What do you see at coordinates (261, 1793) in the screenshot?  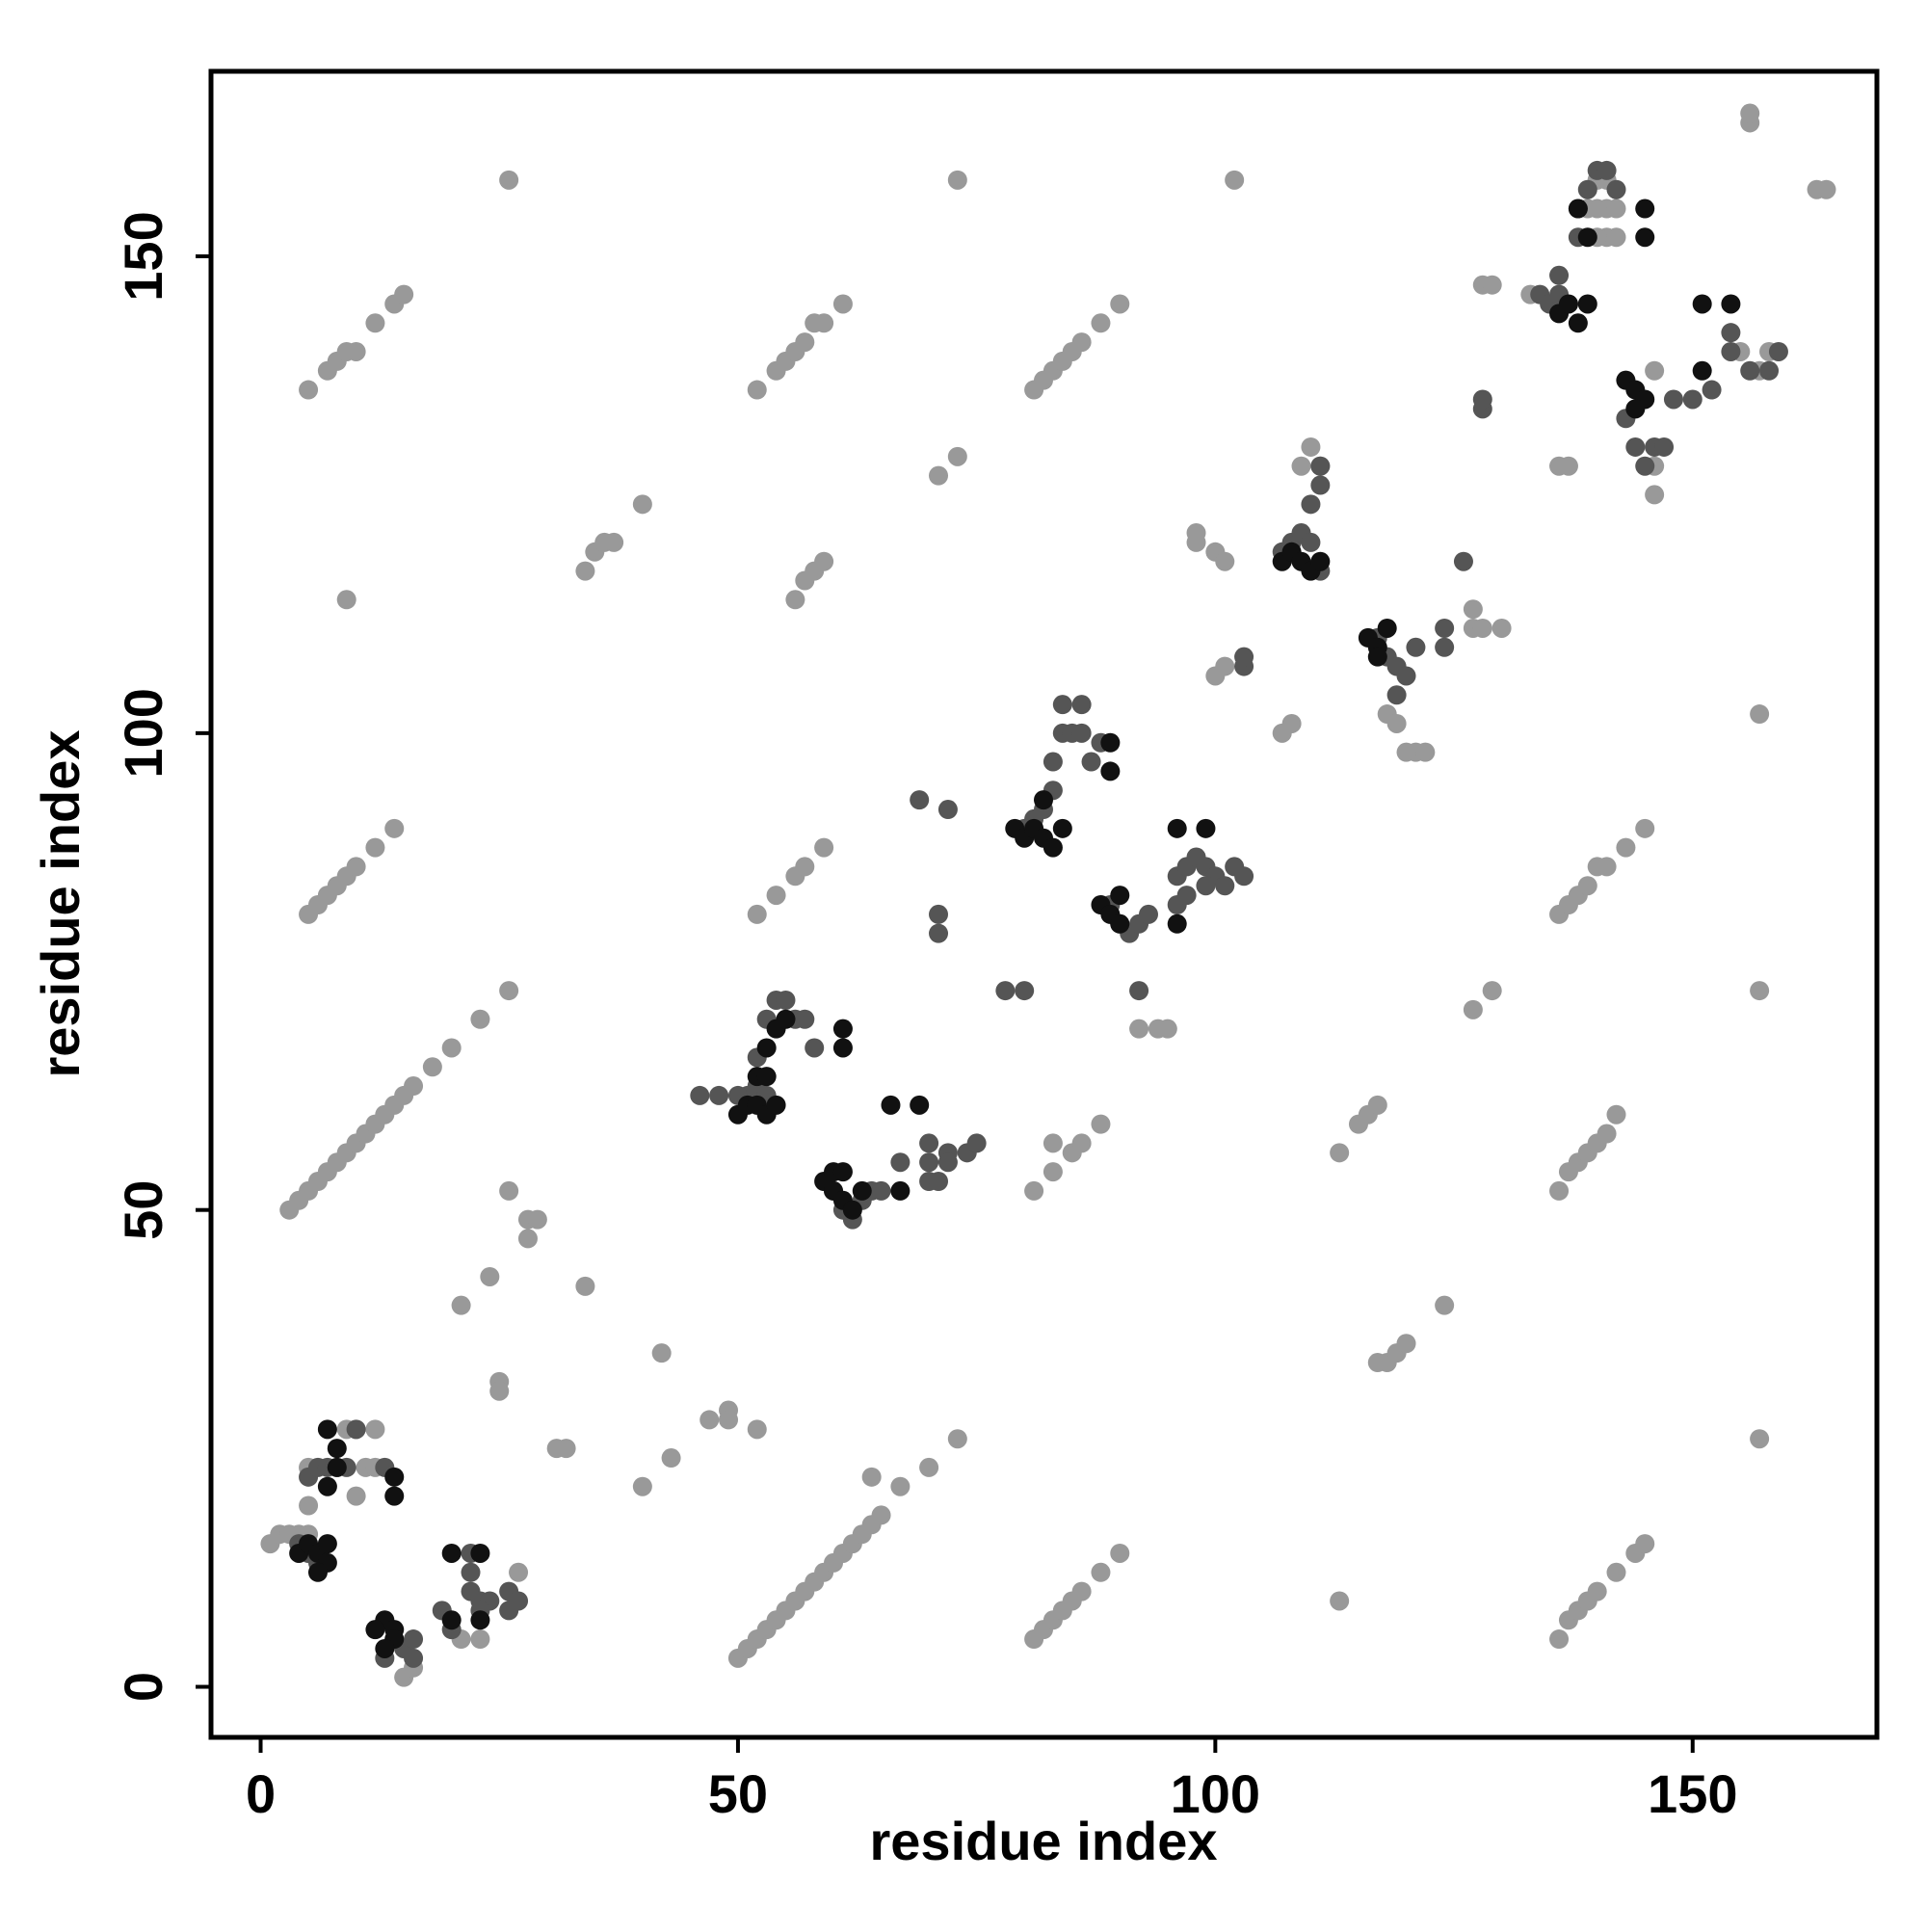 I see `x-tick-label: 0` at bounding box center [261, 1793].